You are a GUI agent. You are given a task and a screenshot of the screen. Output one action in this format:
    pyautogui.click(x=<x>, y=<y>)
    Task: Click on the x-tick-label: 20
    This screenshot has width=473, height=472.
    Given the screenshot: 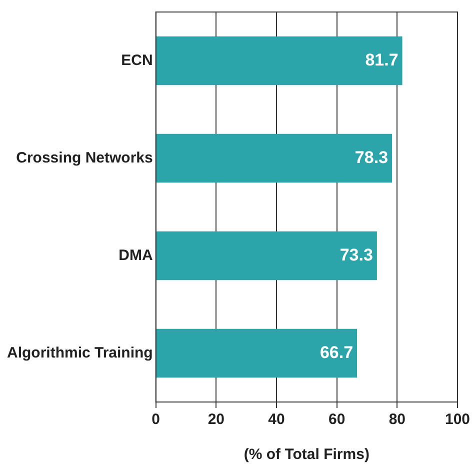 What is the action you would take?
    pyautogui.click(x=216, y=419)
    